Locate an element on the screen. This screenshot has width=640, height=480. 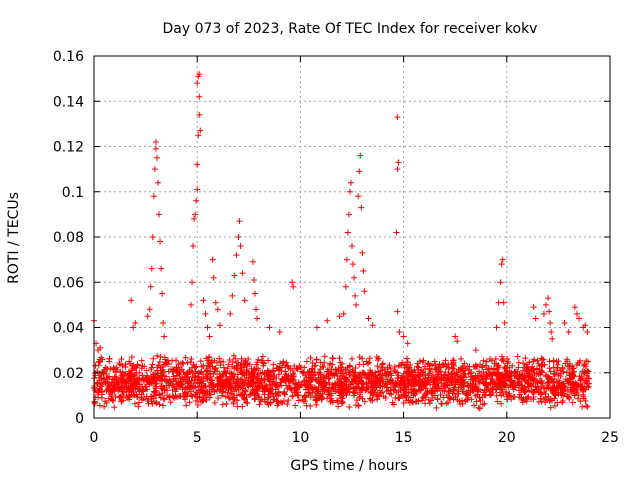
y-tick-label: 0.08 is located at coordinates (68, 238).